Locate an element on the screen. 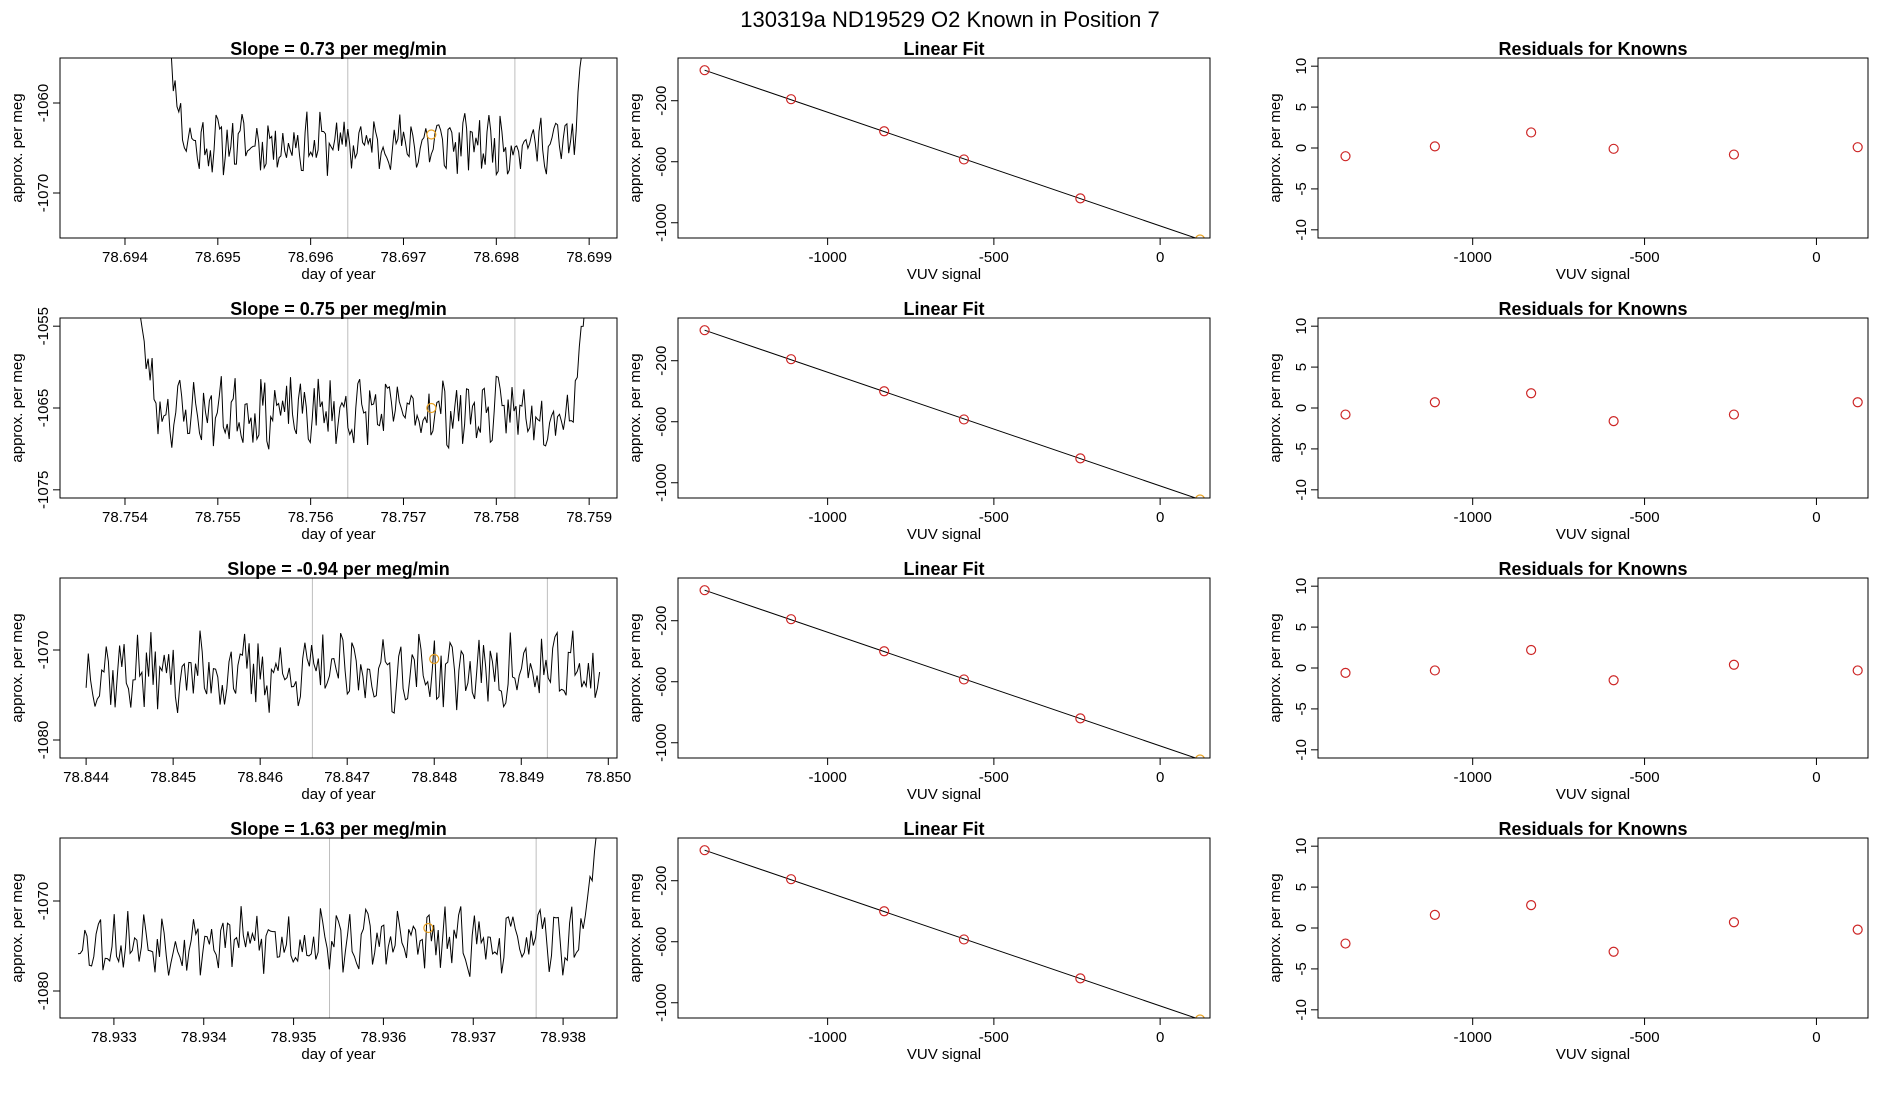 The width and height of the screenshot is (1900, 1100). x-tick-label: 78.697 is located at coordinates (404, 257).